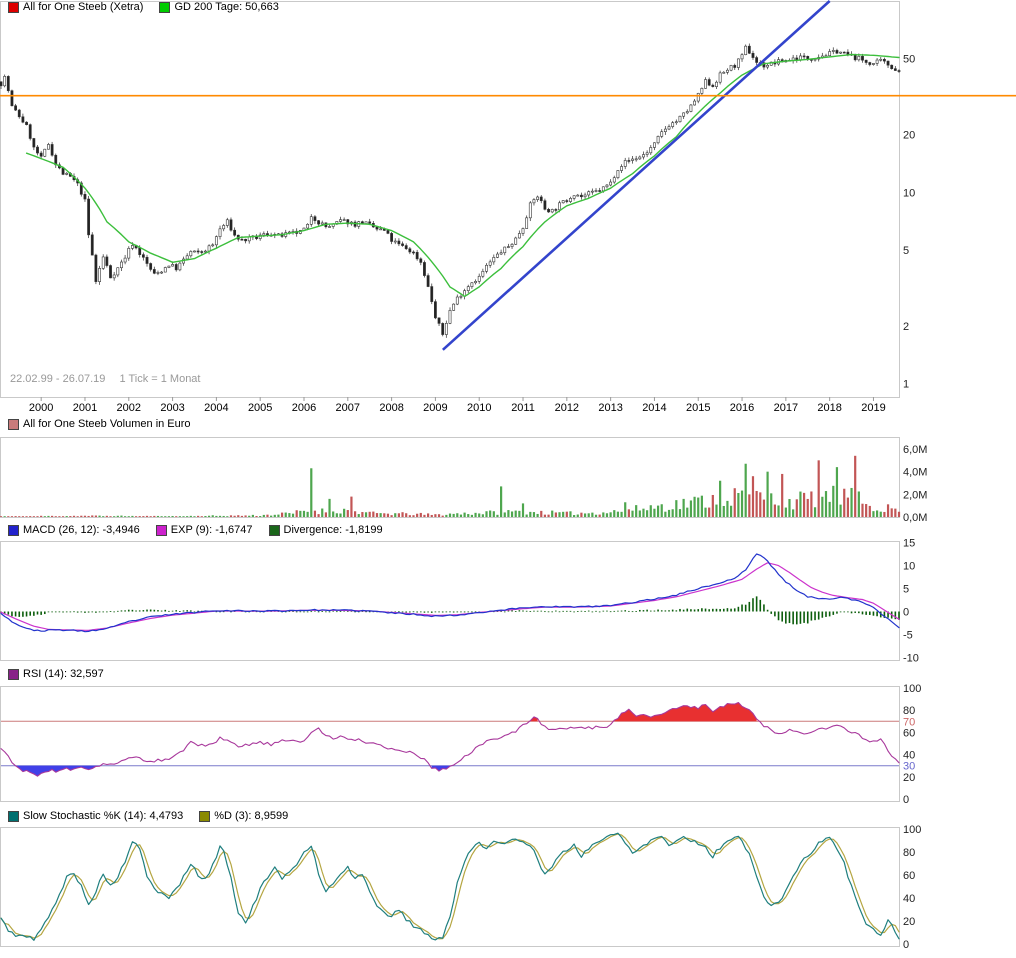 The image size is (1016, 958). What do you see at coordinates (95, 816) in the screenshot?
I see `legend-item-stoch-k: Slow Stochastic %K (14): 4,4793` at bounding box center [95, 816].